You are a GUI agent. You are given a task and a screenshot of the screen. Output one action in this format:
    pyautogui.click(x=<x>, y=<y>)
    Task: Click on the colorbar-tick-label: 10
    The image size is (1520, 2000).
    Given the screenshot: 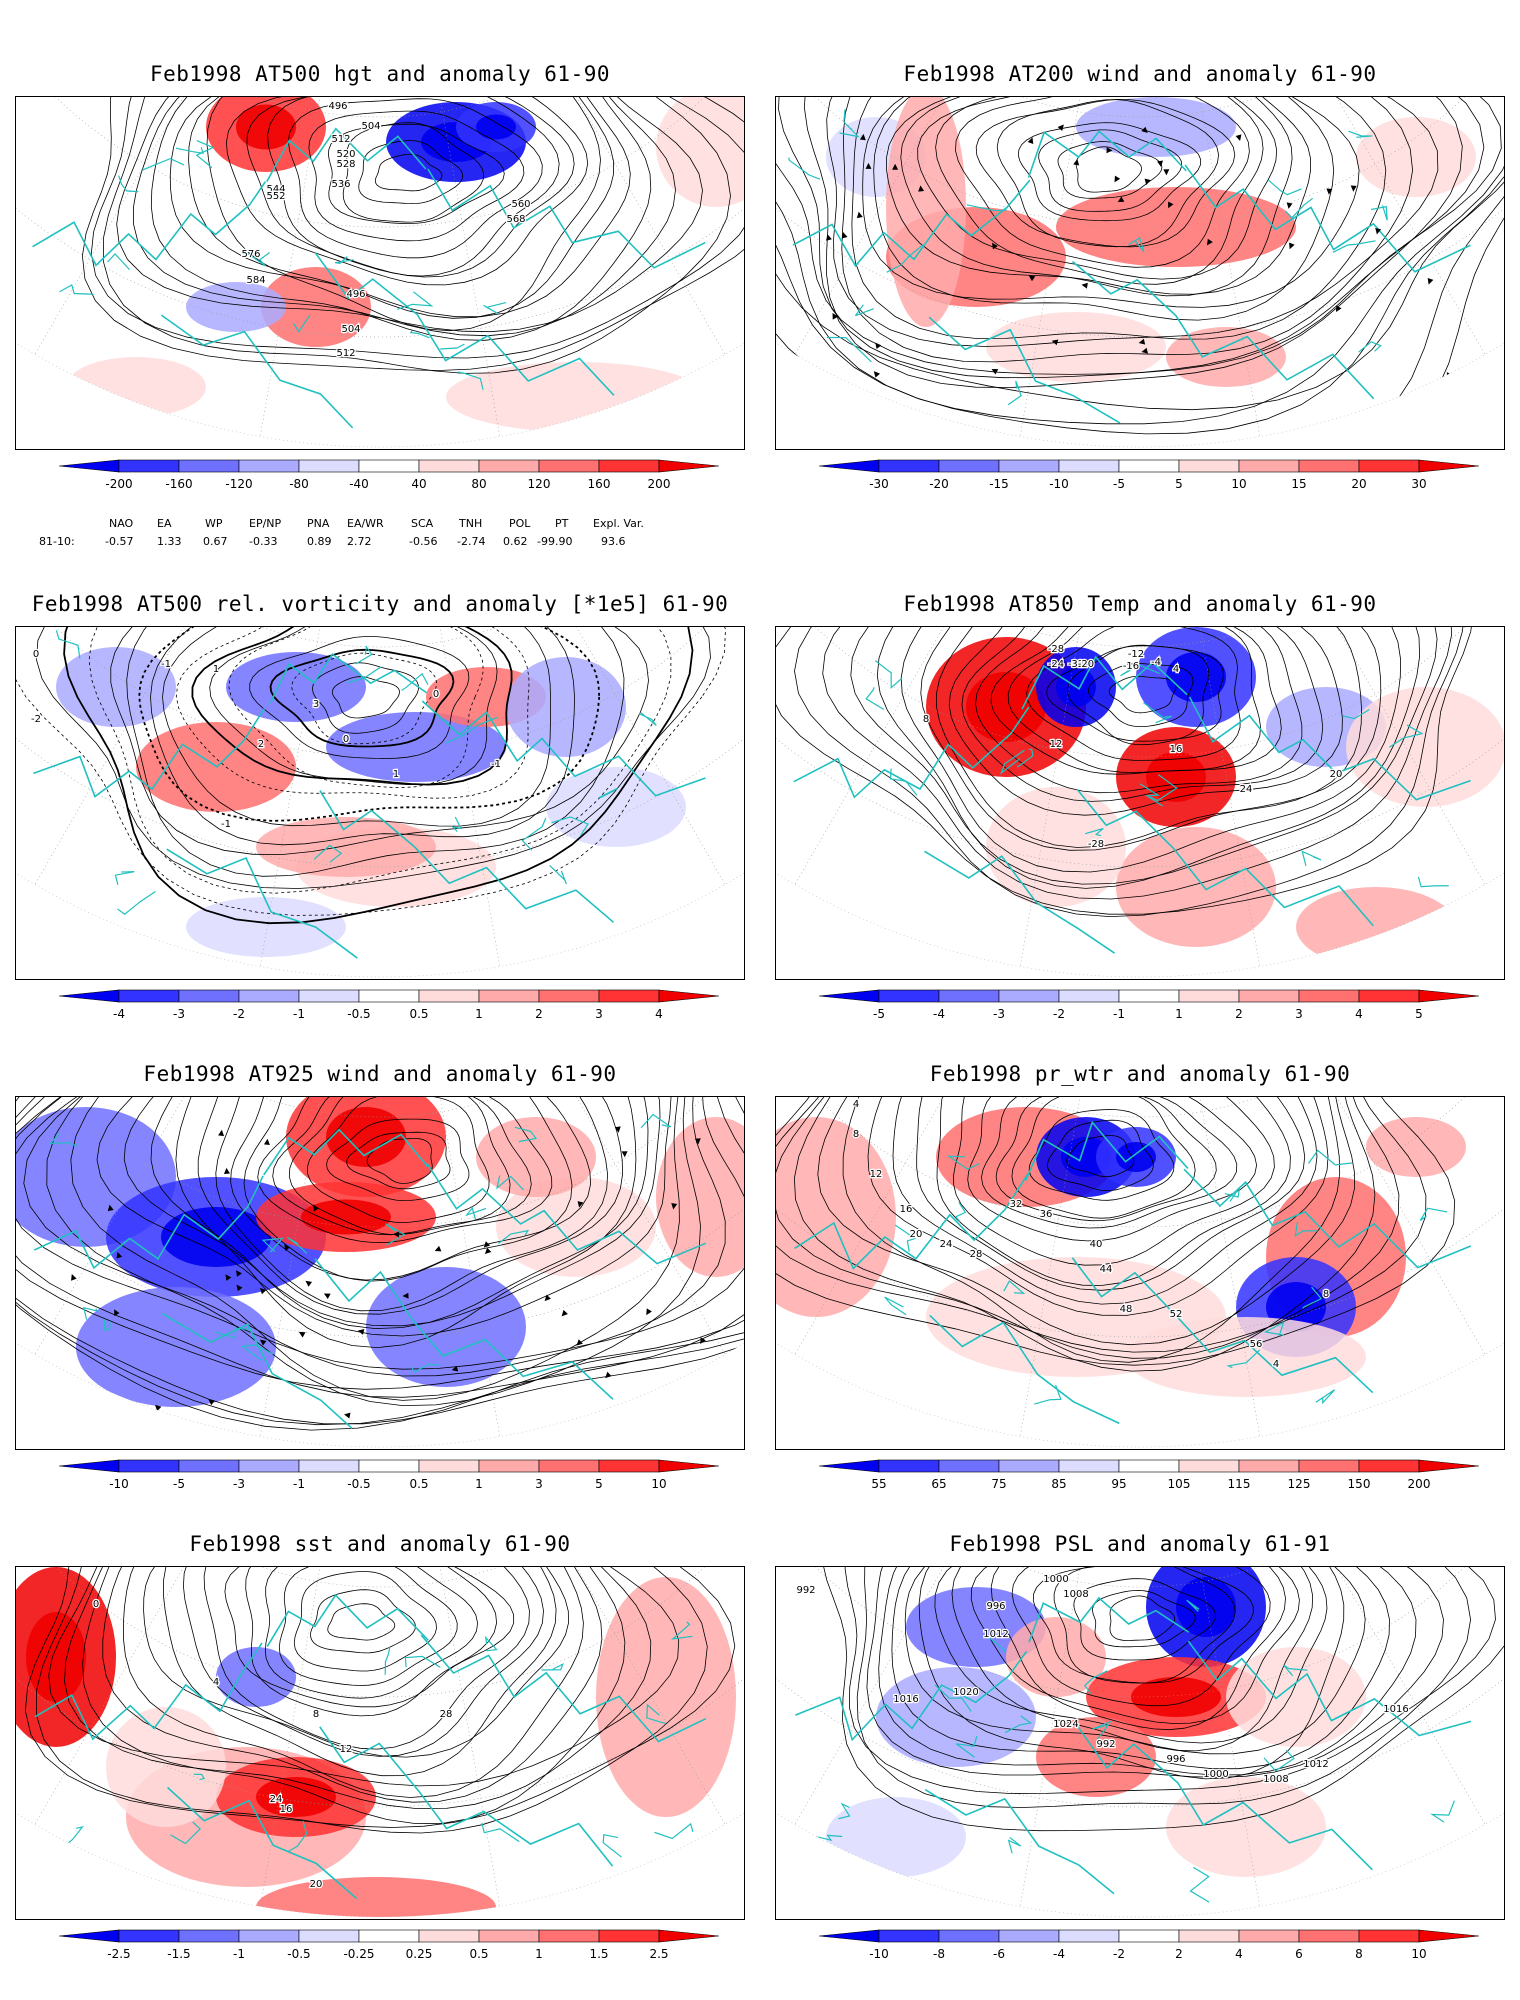 What is the action you would take?
    pyautogui.click(x=1418, y=1954)
    